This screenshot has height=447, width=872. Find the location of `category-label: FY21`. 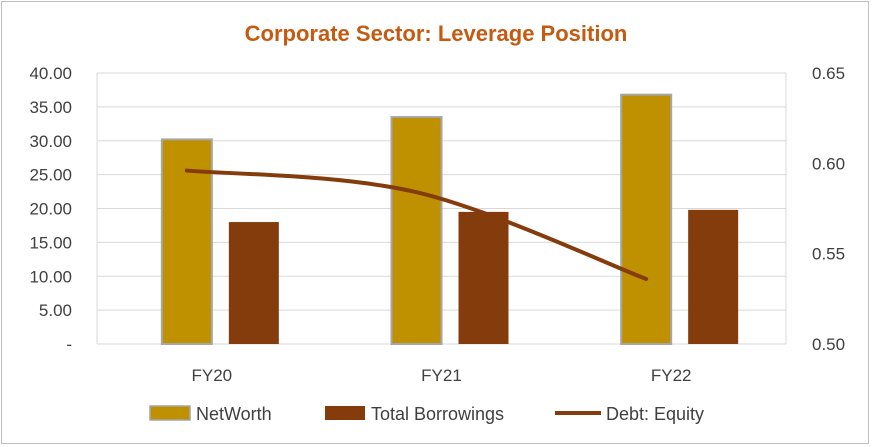

category-label: FY21 is located at coordinates (441, 375).